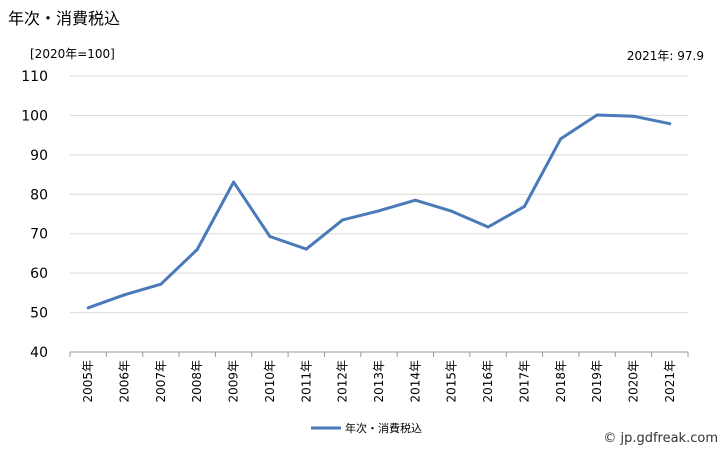 This screenshot has width=728, height=450. I want to click on x-tick-label: 2006年, so click(125, 381).